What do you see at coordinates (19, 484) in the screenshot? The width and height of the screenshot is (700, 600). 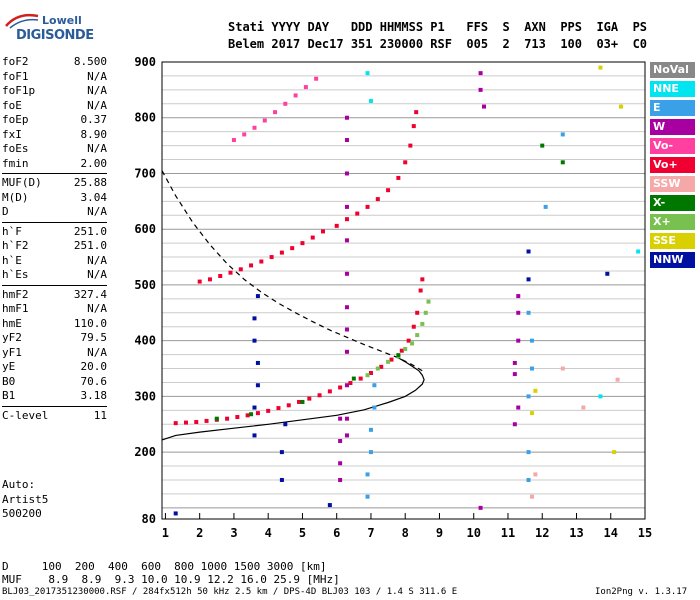 I see `auto-label: Auto:` at bounding box center [19, 484].